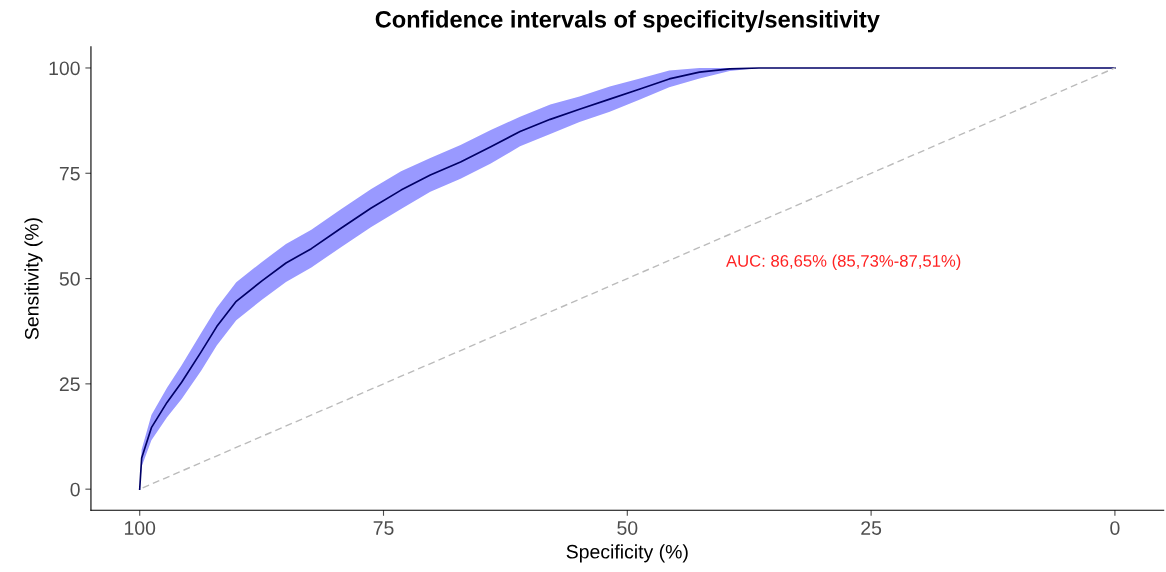 This screenshot has width=1166, height=572. I want to click on x-tick-label: 25, so click(871, 528).